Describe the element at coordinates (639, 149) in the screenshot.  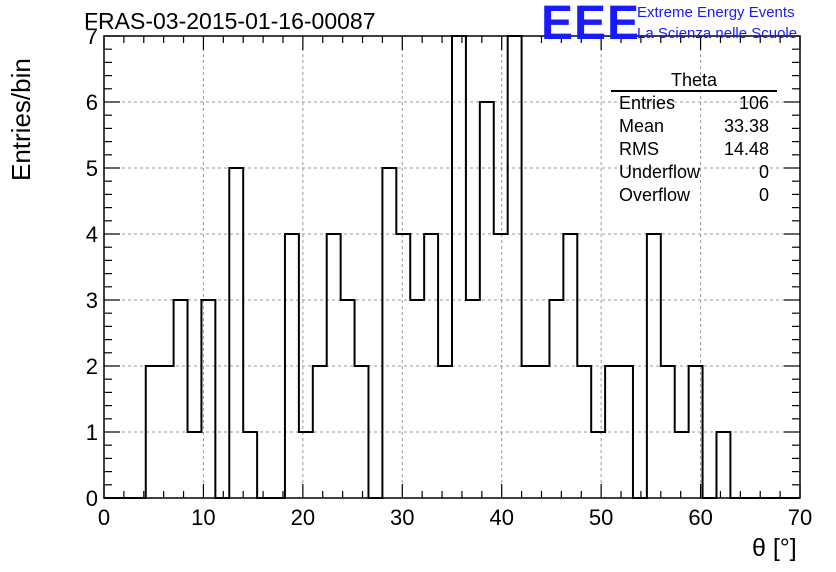
I see `stats-label: RMS` at that location.